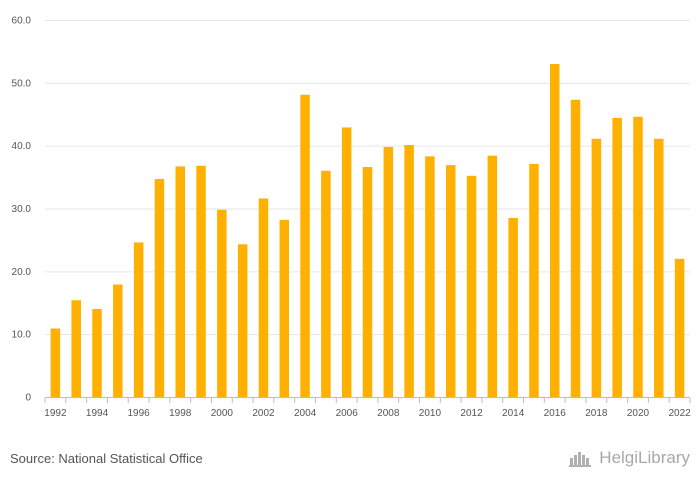 This screenshot has height=483, width=700. I want to click on y-tick-label: 30.0, so click(22, 209).